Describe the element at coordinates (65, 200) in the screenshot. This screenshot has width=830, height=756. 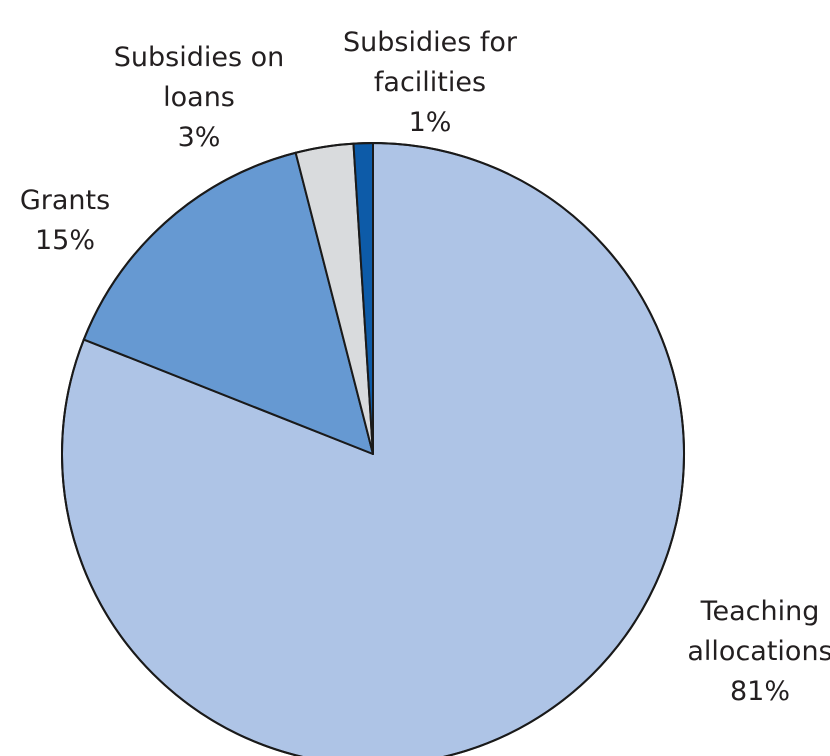
I see `slice-name-line: Grants` at that location.